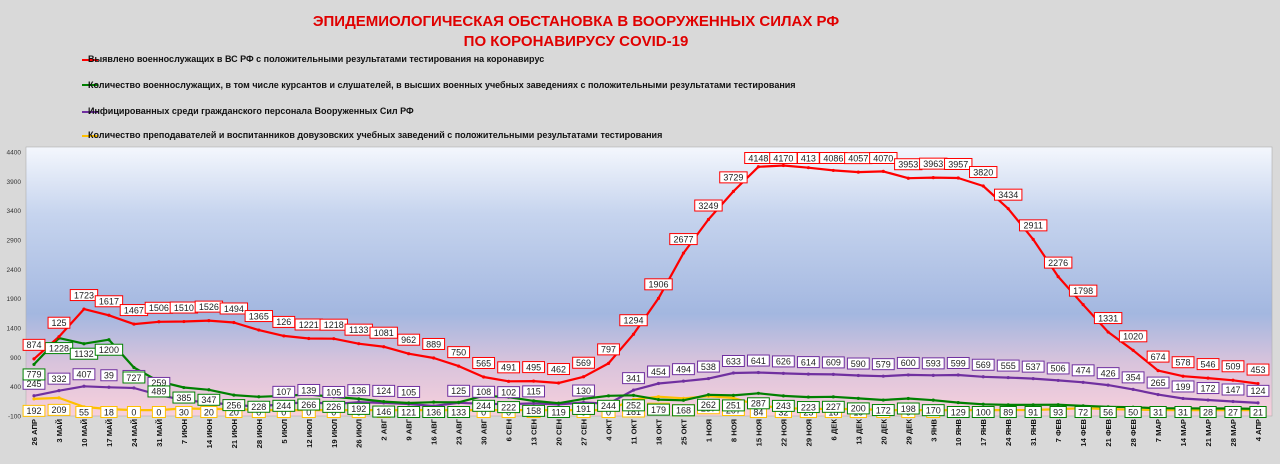  I want to click on data-label-text: 779, so click(33, 375).